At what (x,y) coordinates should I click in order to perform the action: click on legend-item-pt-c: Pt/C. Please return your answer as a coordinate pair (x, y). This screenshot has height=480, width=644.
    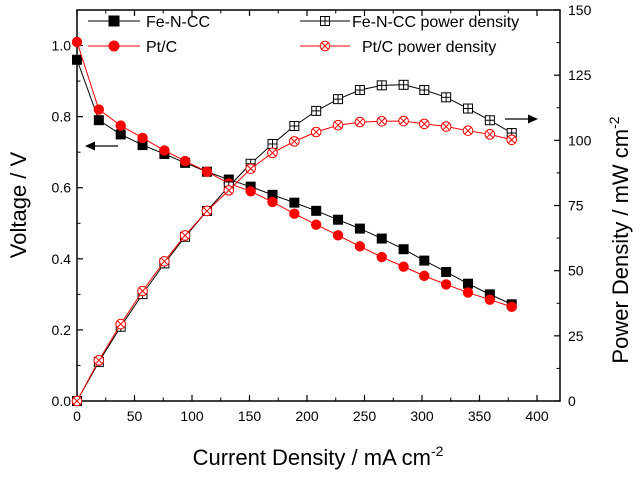
    Looking at the image, I should click on (132, 47).